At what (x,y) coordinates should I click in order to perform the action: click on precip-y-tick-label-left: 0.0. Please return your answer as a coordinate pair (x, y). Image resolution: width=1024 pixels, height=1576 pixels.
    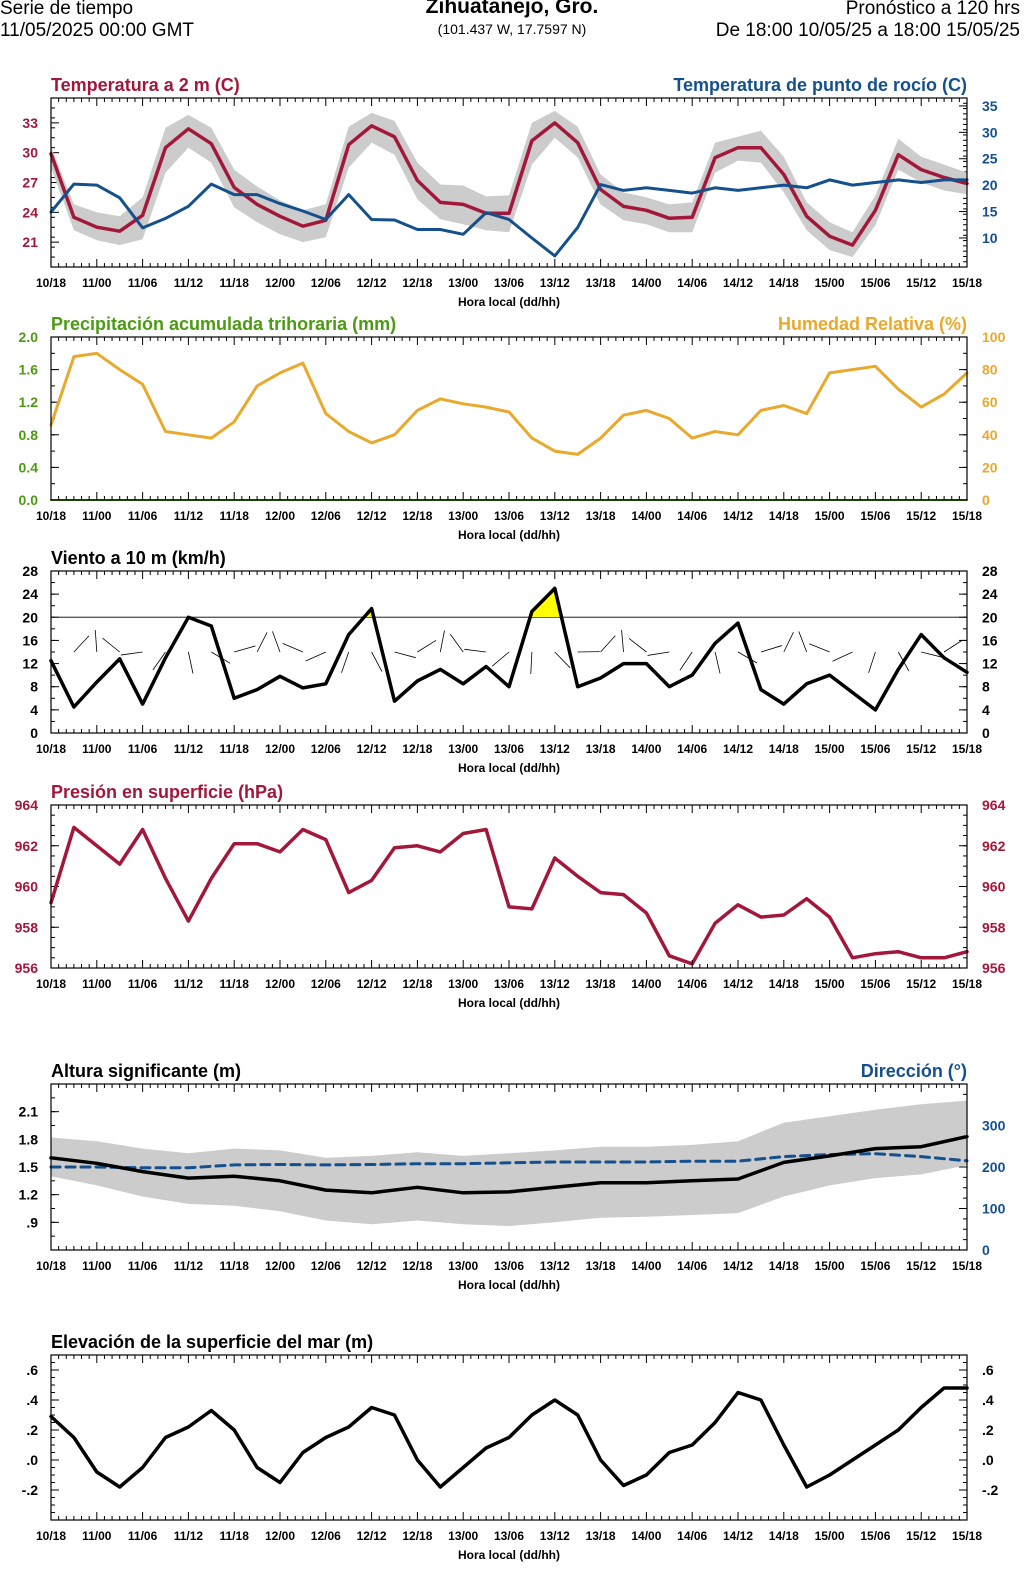
    Looking at the image, I should click on (29, 500).